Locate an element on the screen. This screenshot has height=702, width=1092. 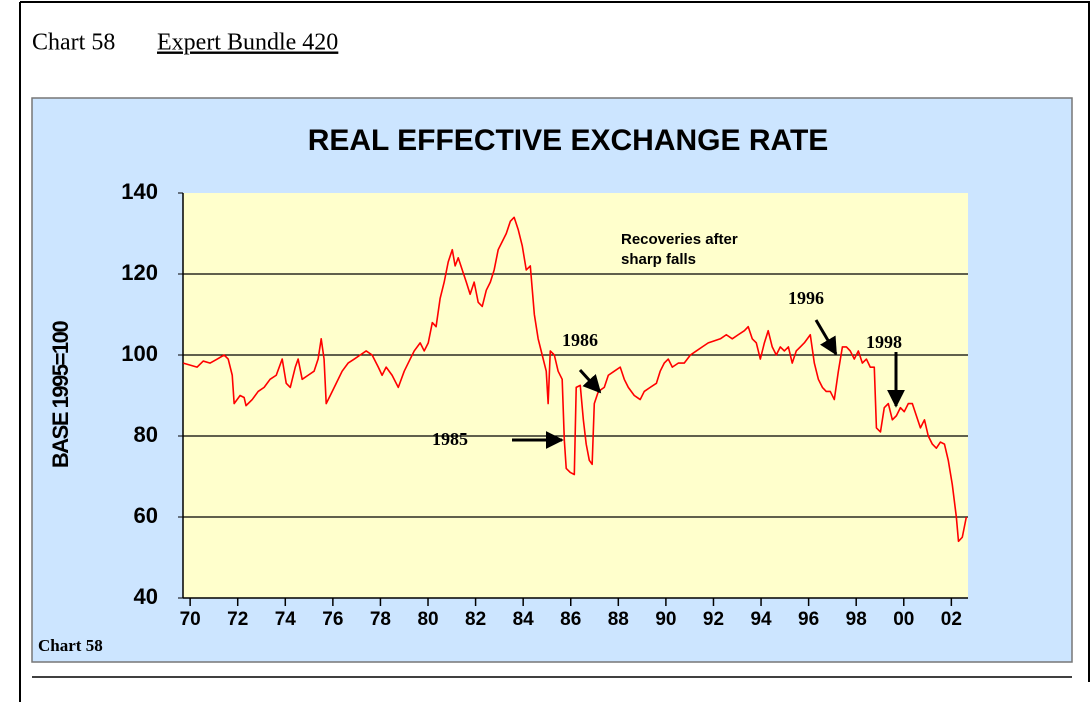
x-tick-label: 76 is located at coordinates (332, 619).